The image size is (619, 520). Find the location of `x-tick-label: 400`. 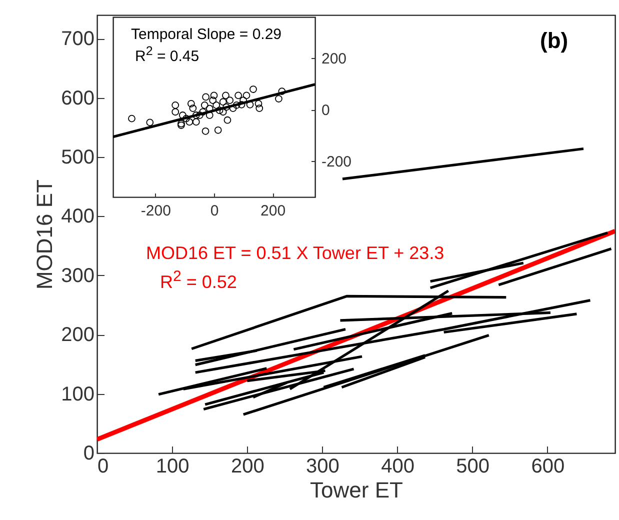

x-tick-label: 400 is located at coordinates (397, 467).